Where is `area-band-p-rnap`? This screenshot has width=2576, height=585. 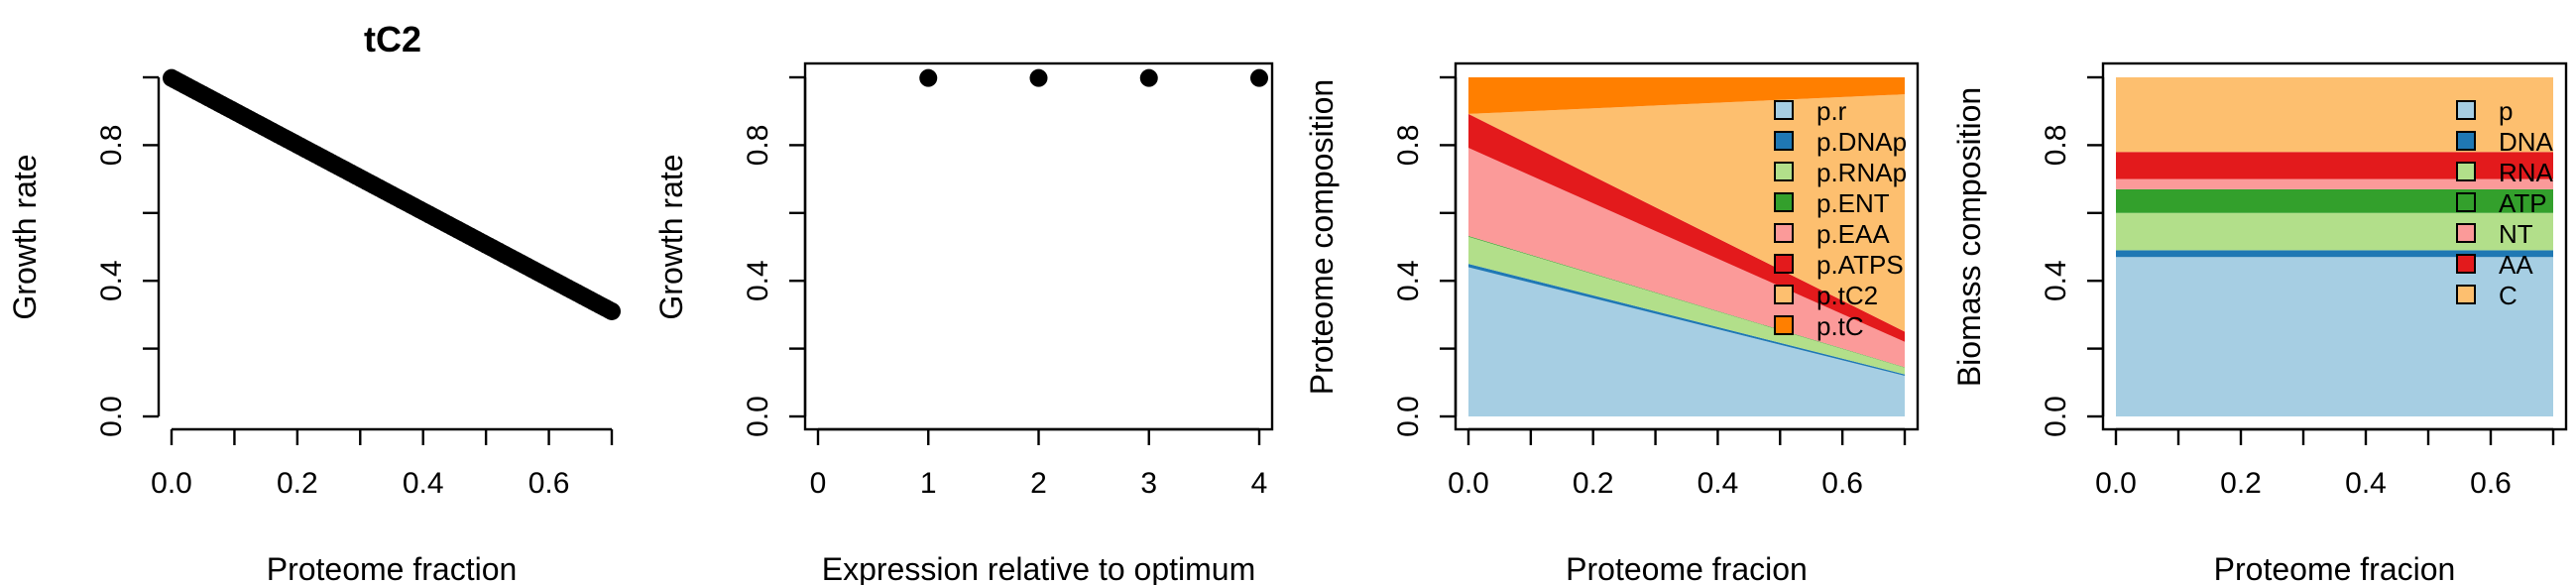 area-band-p-rnap is located at coordinates (1686, 305).